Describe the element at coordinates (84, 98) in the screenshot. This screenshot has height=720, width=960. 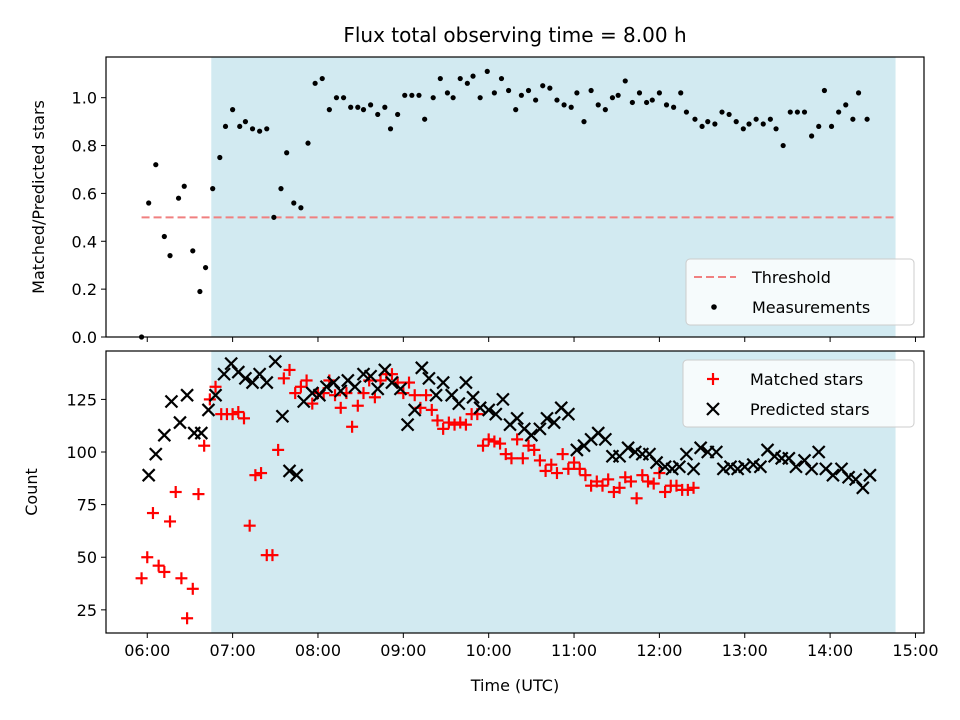
I see `top-y-tick-label: 1.0` at that location.